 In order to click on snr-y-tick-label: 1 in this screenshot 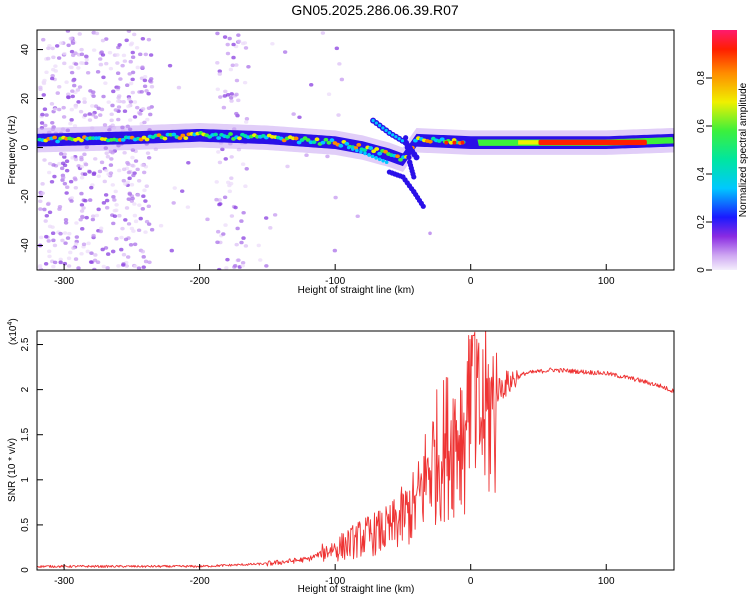, I will do `click(25, 480)`.